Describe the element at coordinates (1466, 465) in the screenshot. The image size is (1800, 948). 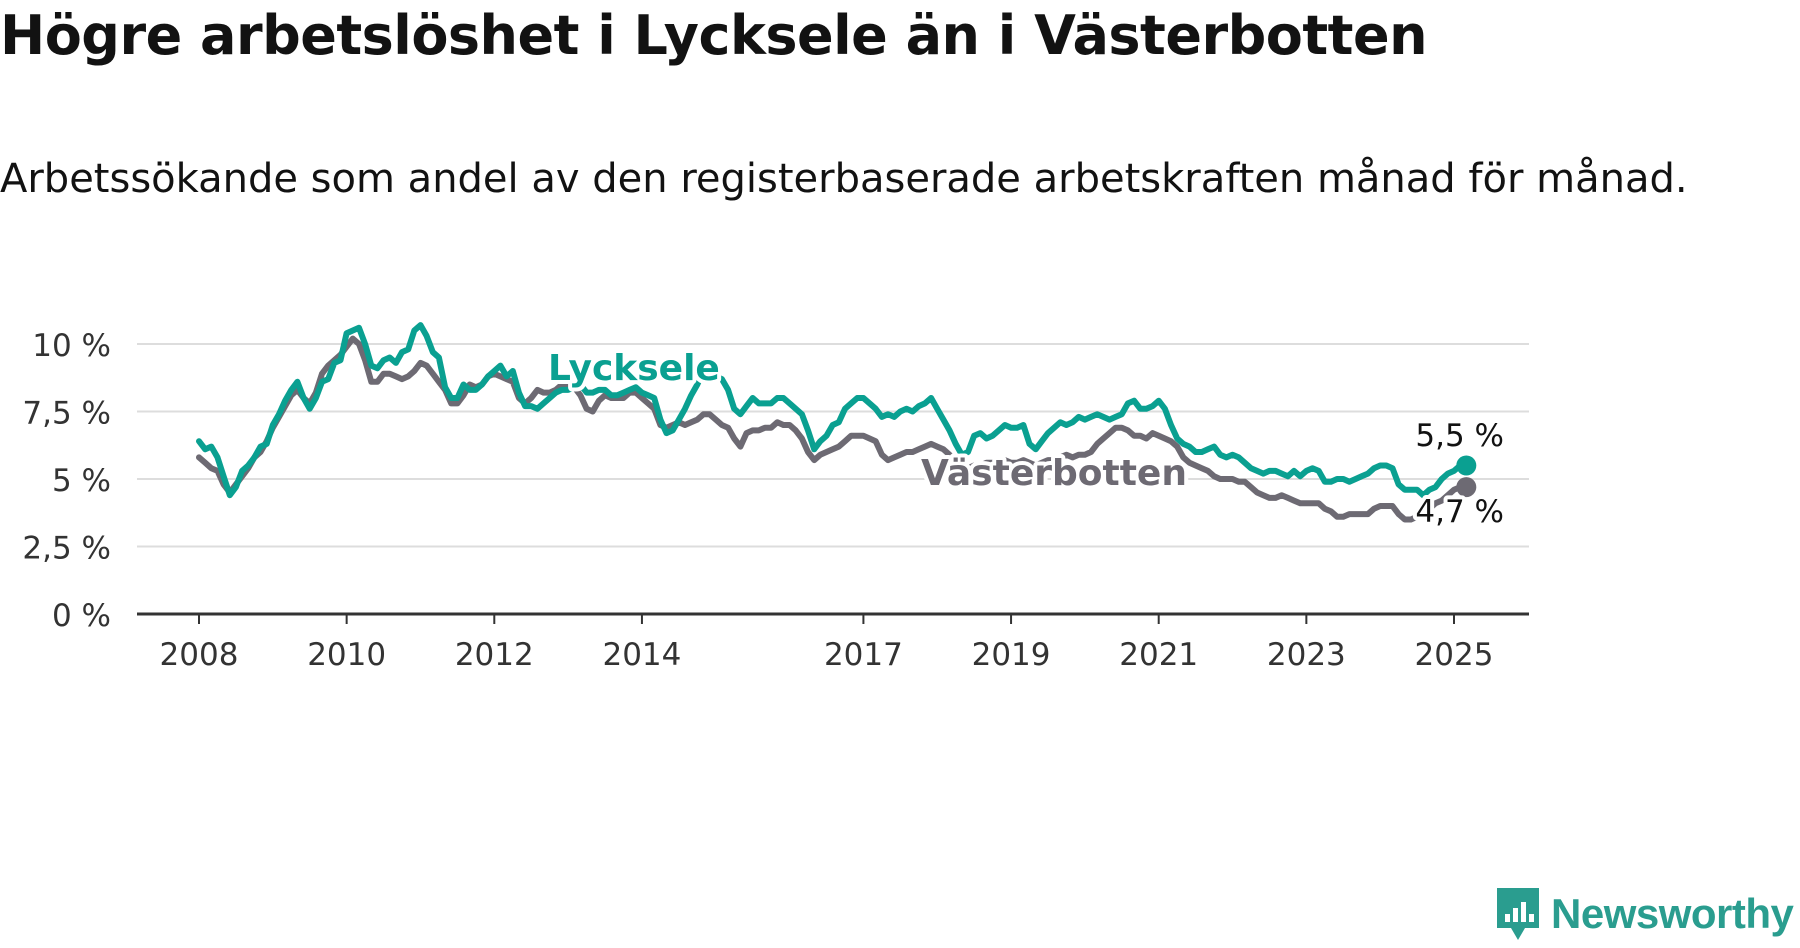
I see `end-point-lycksele` at that location.